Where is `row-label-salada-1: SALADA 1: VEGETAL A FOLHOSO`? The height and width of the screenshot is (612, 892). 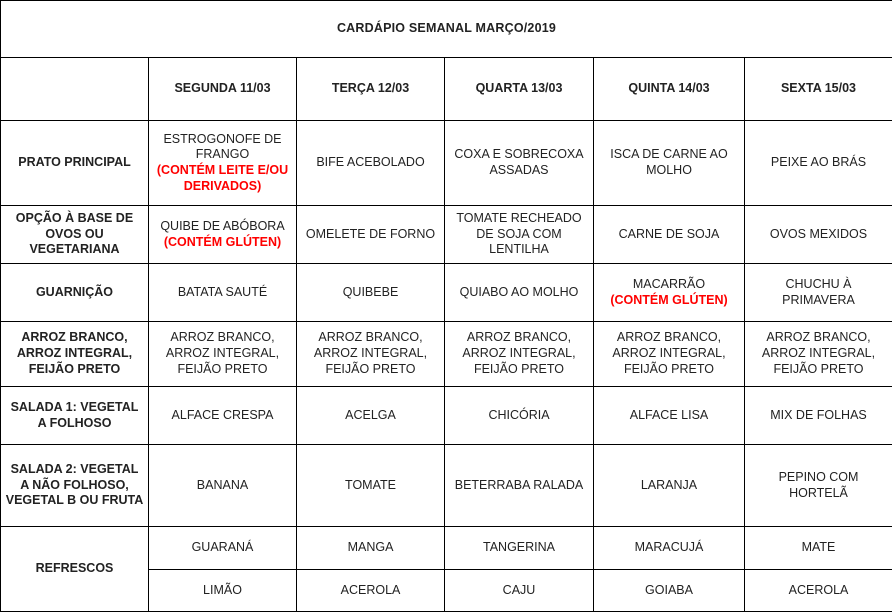 row-label-salada-1: SALADA 1: VEGETAL A FOLHOSO is located at coordinates (74, 415).